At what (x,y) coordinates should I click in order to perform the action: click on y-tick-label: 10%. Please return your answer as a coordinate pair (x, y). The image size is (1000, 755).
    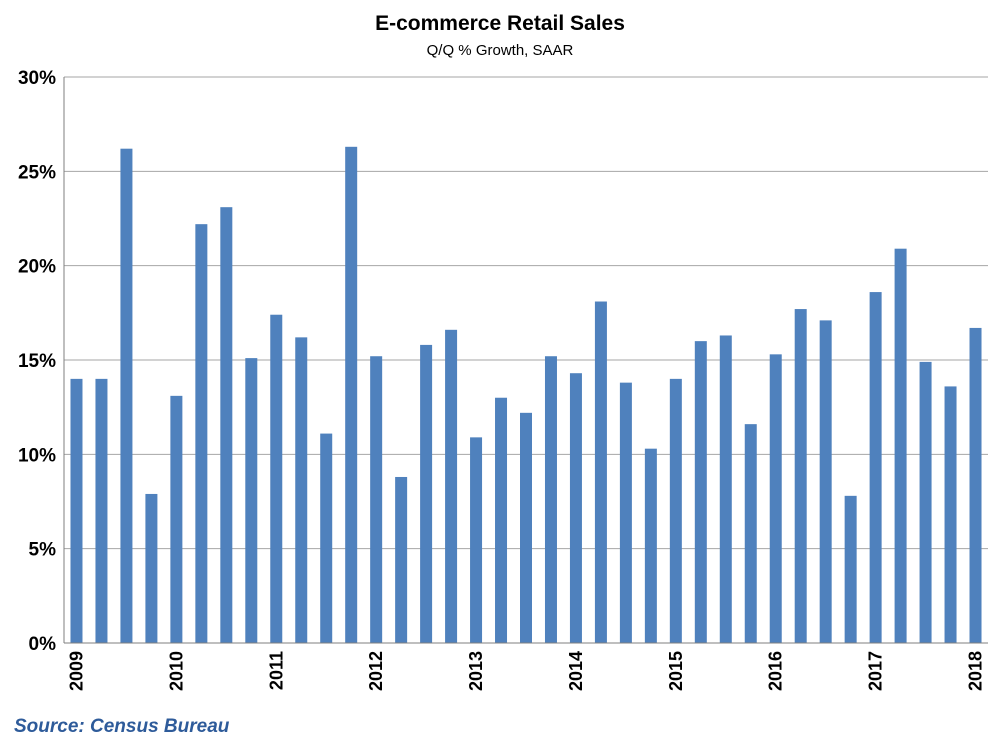
    Looking at the image, I should click on (37, 455).